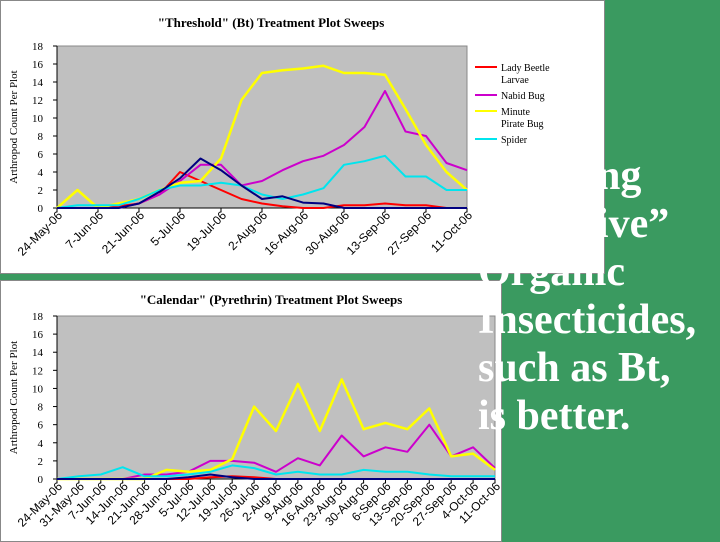  What do you see at coordinates (551, 272) in the screenshot?
I see `slide-line: Organic` at bounding box center [551, 272].